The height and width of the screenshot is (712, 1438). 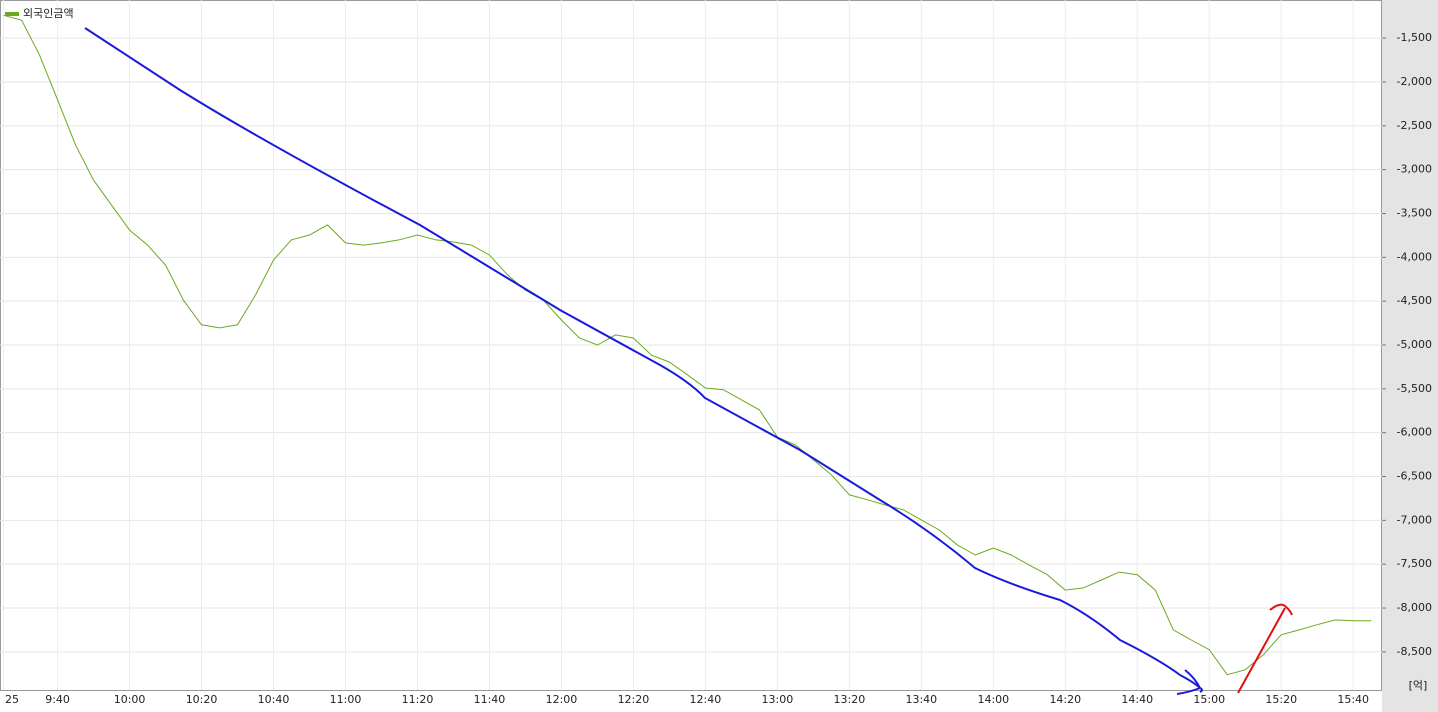 What do you see at coordinates (921, 699) in the screenshot?
I see `x-tick-label: 13:40` at bounding box center [921, 699].